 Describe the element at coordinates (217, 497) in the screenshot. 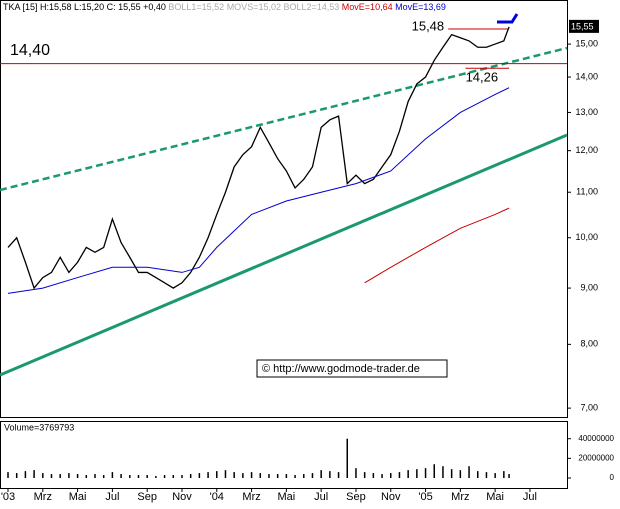

I see `x-tick-label: '04` at that location.